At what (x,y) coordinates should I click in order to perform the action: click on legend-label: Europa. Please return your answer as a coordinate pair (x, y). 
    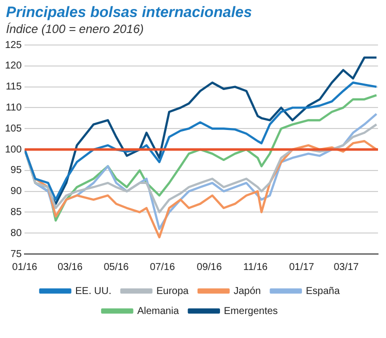
    Looking at the image, I should click on (173, 291).